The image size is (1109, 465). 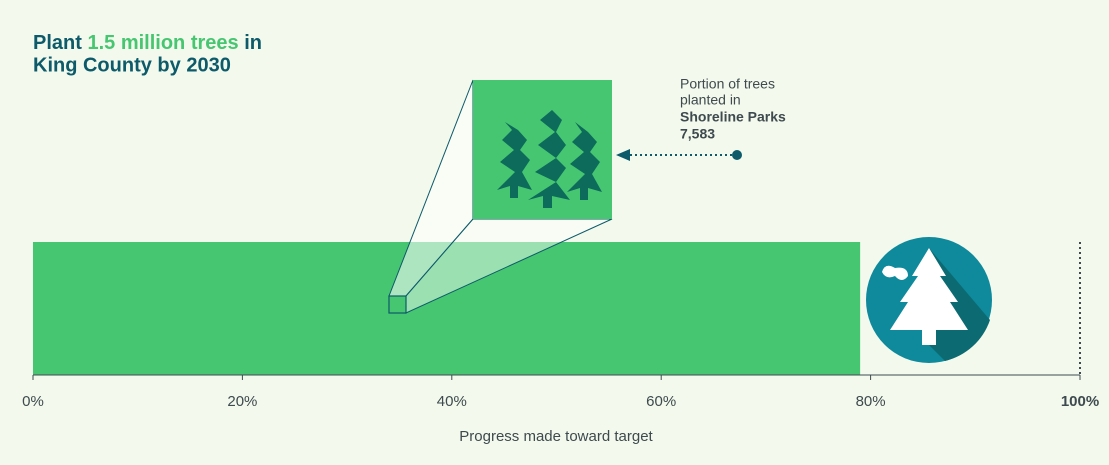 I want to click on x-tick-label: 100%, so click(x=1080, y=401).